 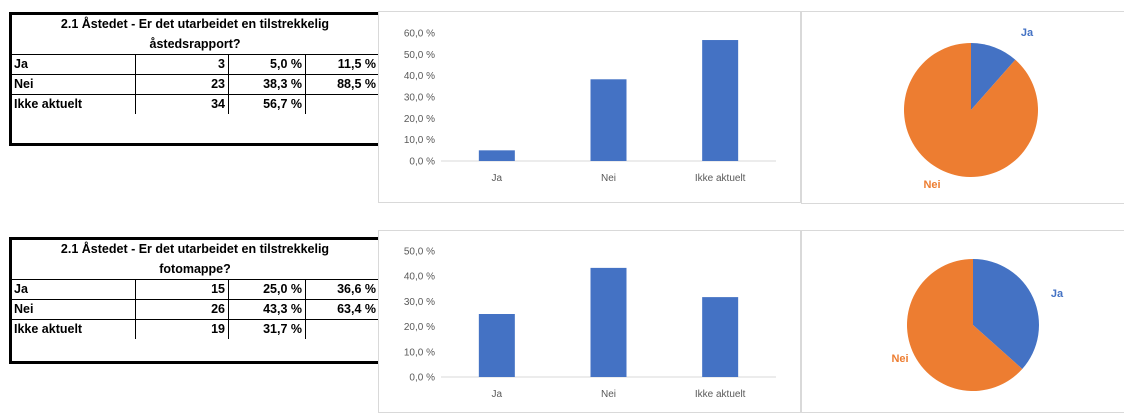 What do you see at coordinates (182, 84) in the screenshot?
I see `row-count: 23` at bounding box center [182, 84].